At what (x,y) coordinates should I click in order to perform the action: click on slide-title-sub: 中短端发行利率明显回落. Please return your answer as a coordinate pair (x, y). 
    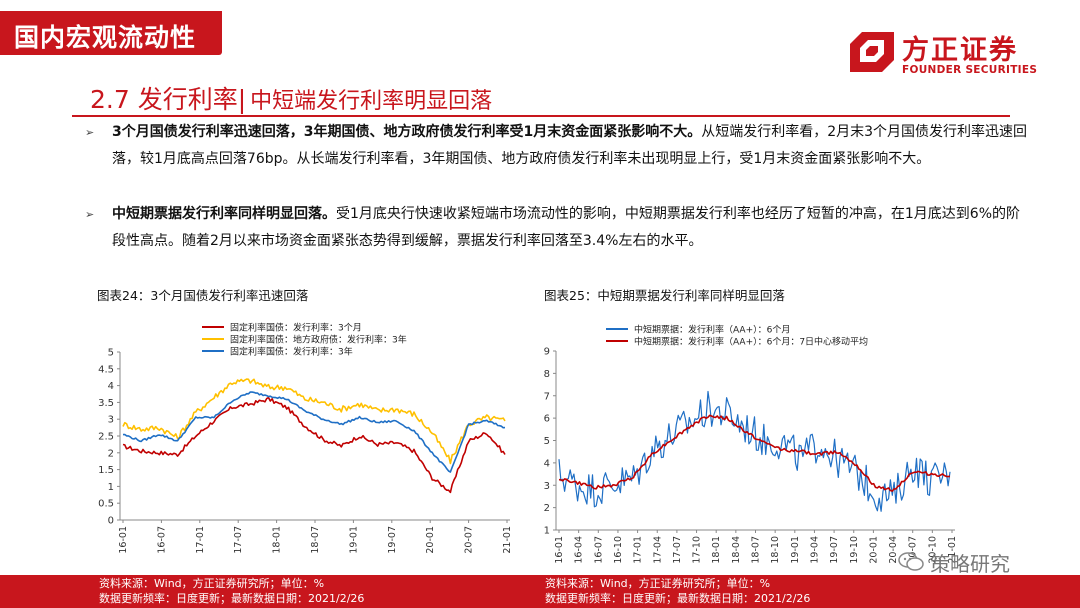
    Looking at the image, I should click on (371, 101).